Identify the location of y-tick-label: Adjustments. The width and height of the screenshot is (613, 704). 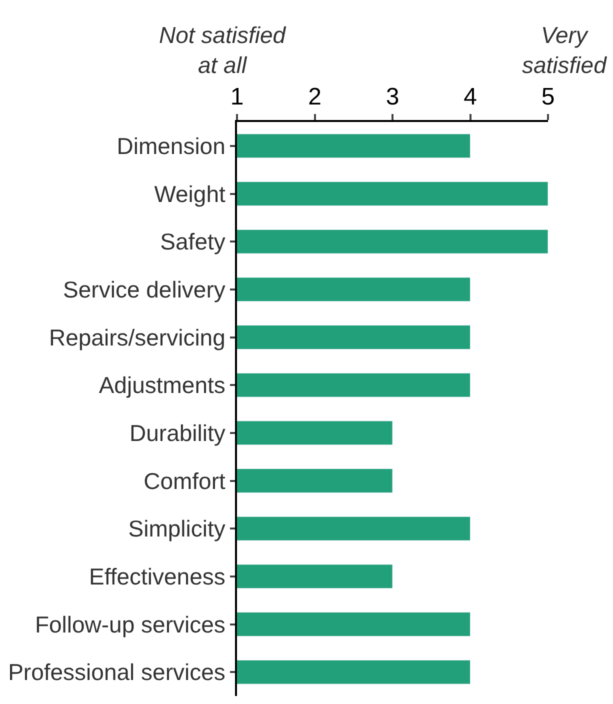
(162, 385).